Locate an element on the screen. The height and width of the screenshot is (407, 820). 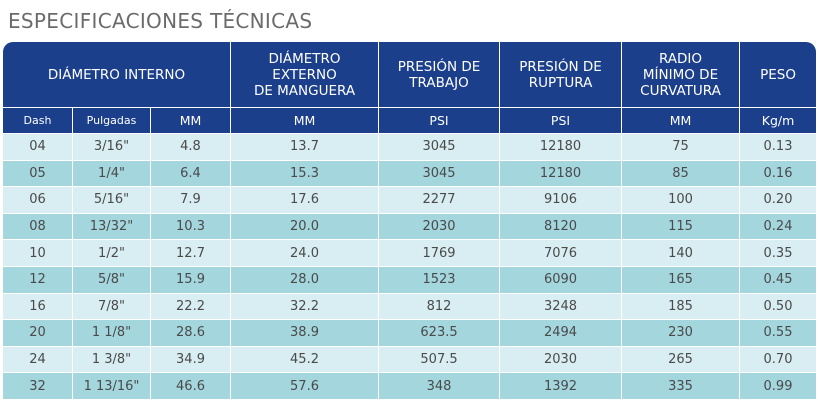
cell-psi-trabajo: 2277 is located at coordinates (440, 199).